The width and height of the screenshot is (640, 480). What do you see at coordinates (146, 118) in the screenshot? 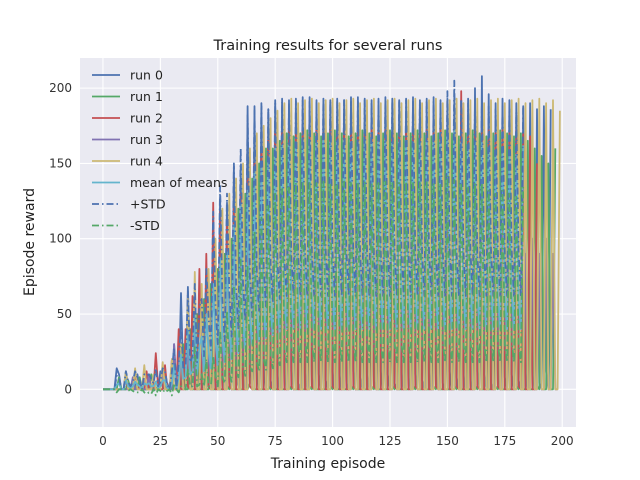
I see `legend-label: run 2` at bounding box center [146, 118].